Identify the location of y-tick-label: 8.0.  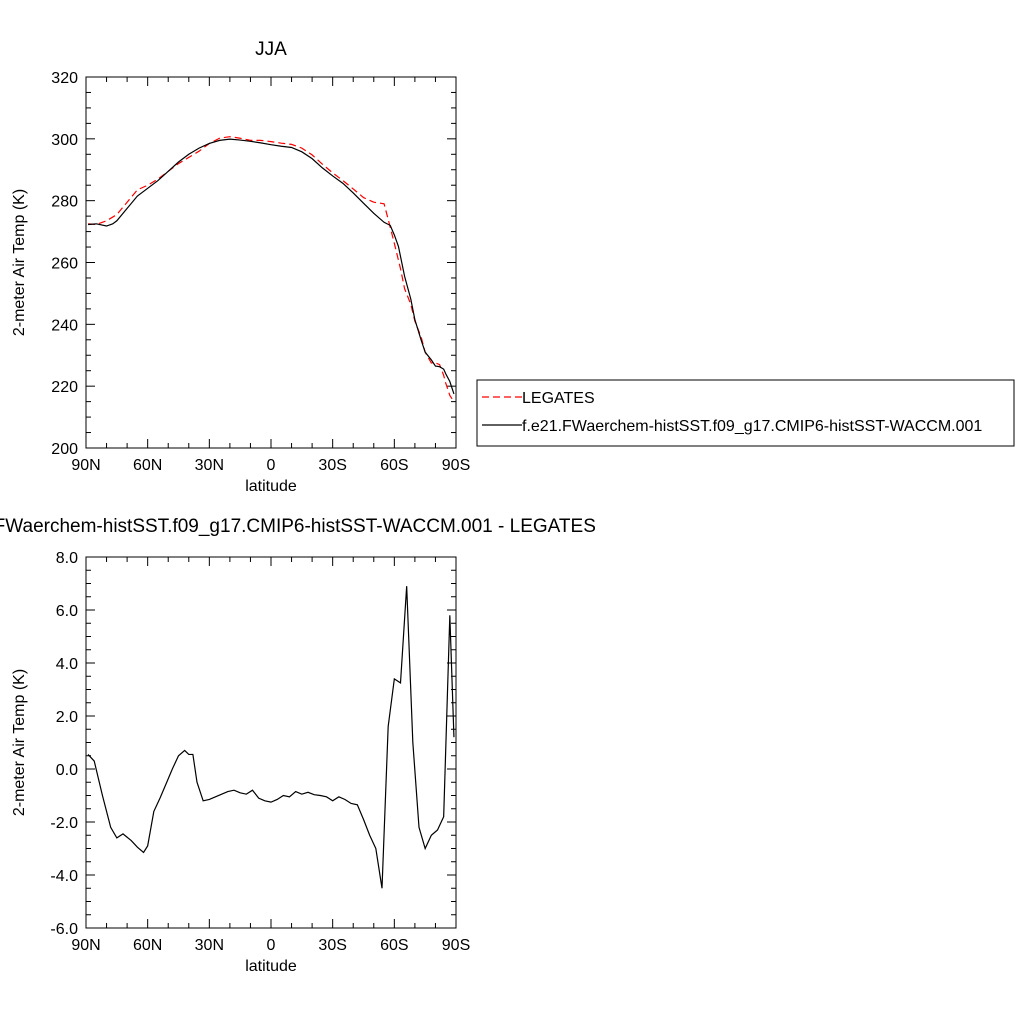
(67, 558).